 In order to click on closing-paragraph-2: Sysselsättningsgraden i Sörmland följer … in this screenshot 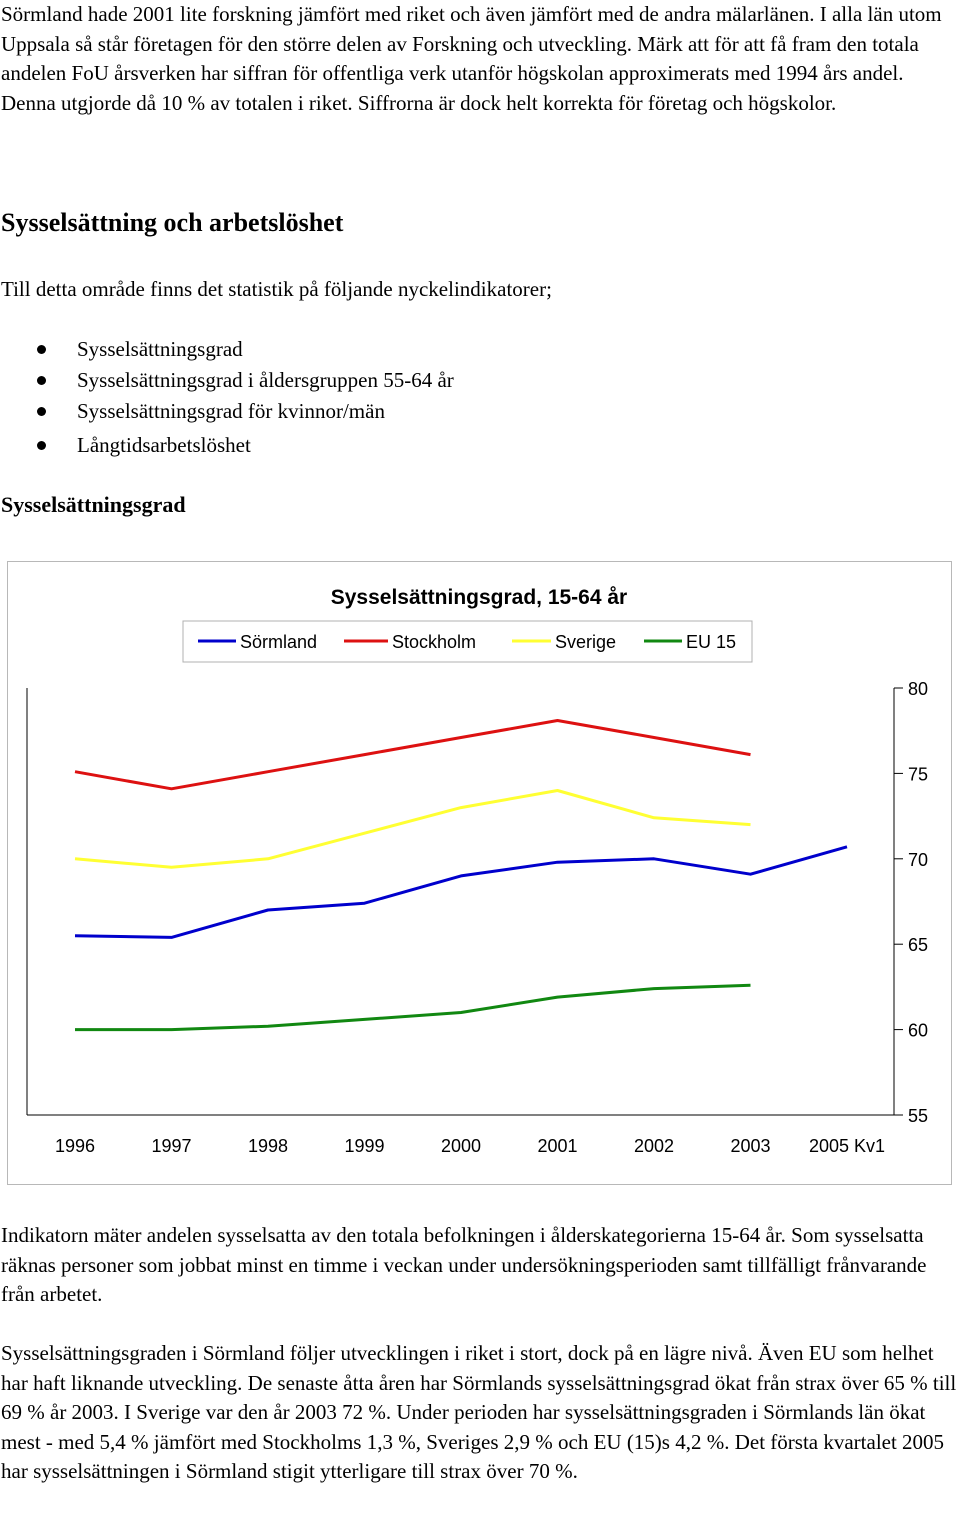, I will do `click(479, 1412)`.